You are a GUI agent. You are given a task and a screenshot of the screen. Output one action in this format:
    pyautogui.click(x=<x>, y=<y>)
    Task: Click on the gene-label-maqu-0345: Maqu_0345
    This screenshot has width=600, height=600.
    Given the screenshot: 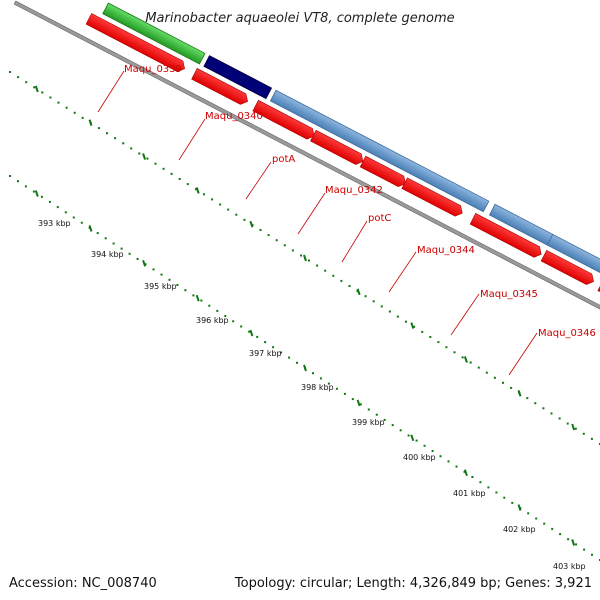 What is the action you would take?
    pyautogui.click(x=509, y=294)
    